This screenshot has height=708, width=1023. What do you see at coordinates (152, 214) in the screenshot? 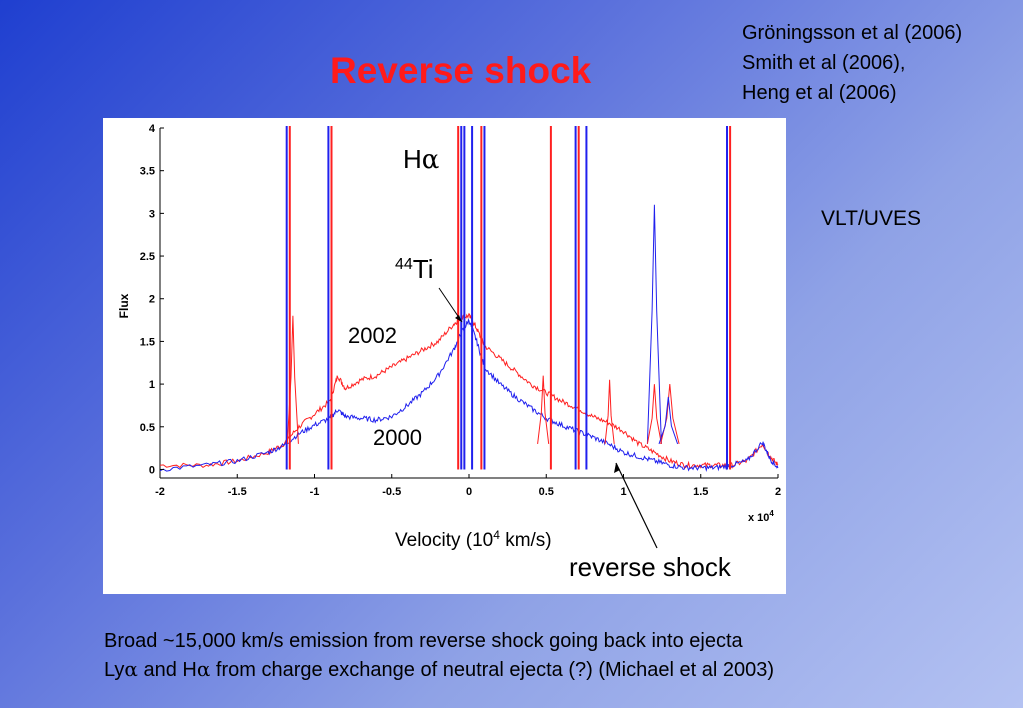
I see `y-tick-label: 3` at bounding box center [152, 214].